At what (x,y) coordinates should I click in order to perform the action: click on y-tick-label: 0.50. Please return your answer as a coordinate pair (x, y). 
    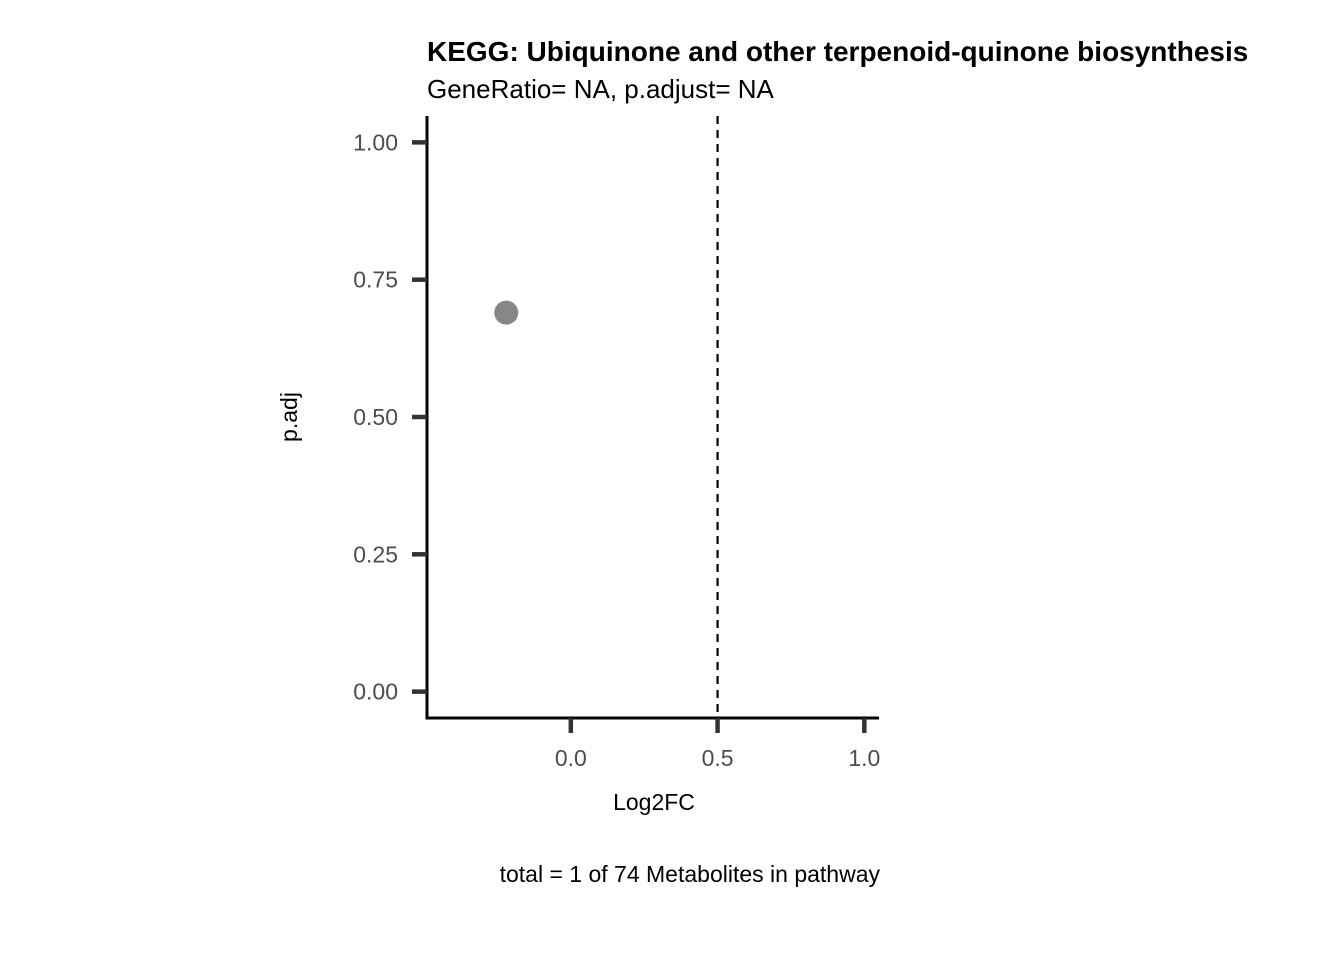
    Looking at the image, I should click on (375, 417).